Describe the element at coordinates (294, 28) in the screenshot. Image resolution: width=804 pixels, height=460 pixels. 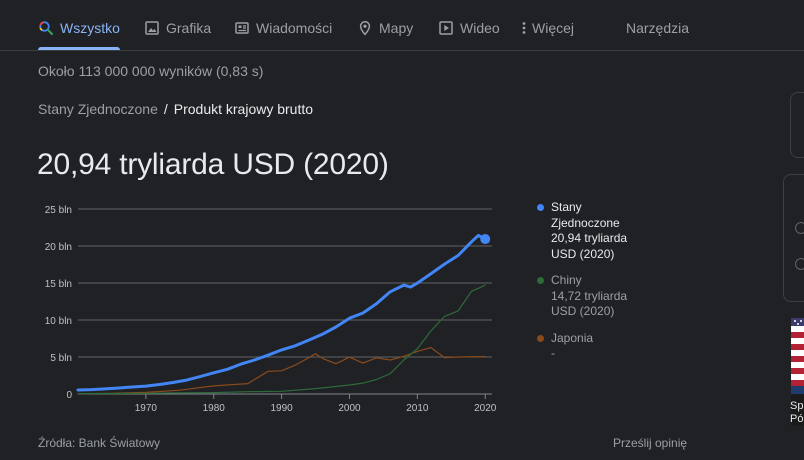
I see `tab-news-label: Wiadomości` at that location.